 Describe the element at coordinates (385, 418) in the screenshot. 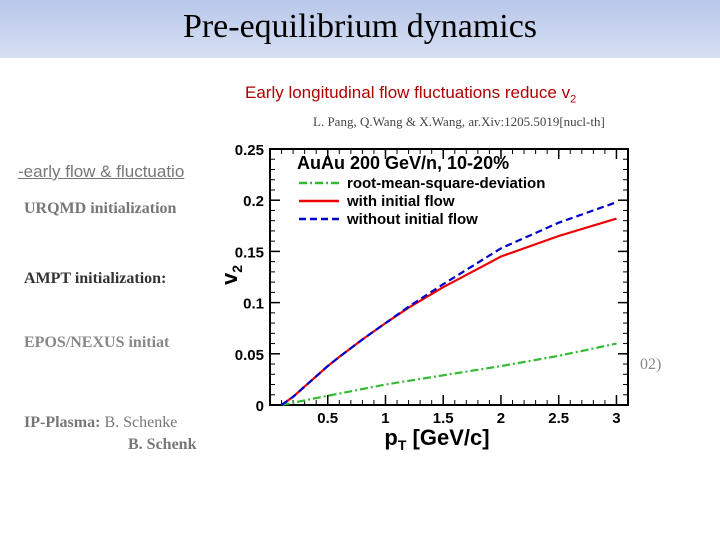

I see `x-tick-label: 1` at that location.